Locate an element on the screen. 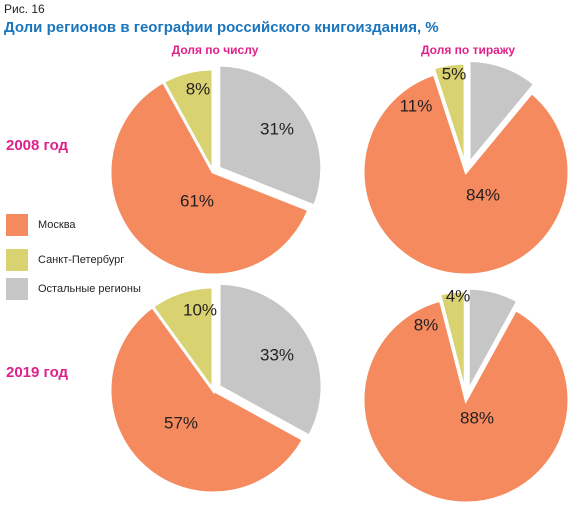  legend-item-moscow: Москва is located at coordinates (41, 225).